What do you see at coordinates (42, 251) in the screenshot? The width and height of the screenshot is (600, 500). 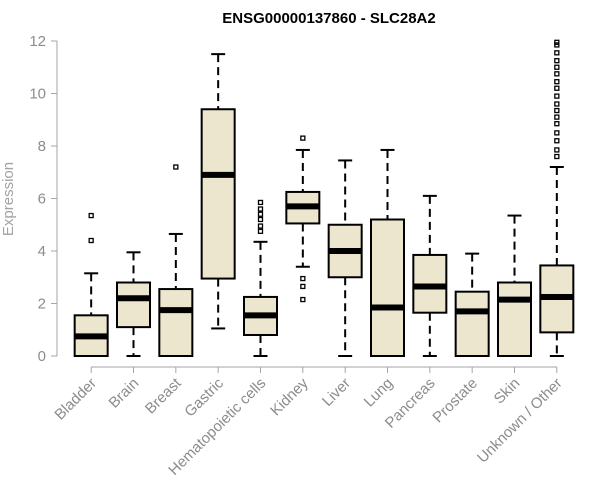 I see `y-tick-label-4: 4` at bounding box center [42, 251].